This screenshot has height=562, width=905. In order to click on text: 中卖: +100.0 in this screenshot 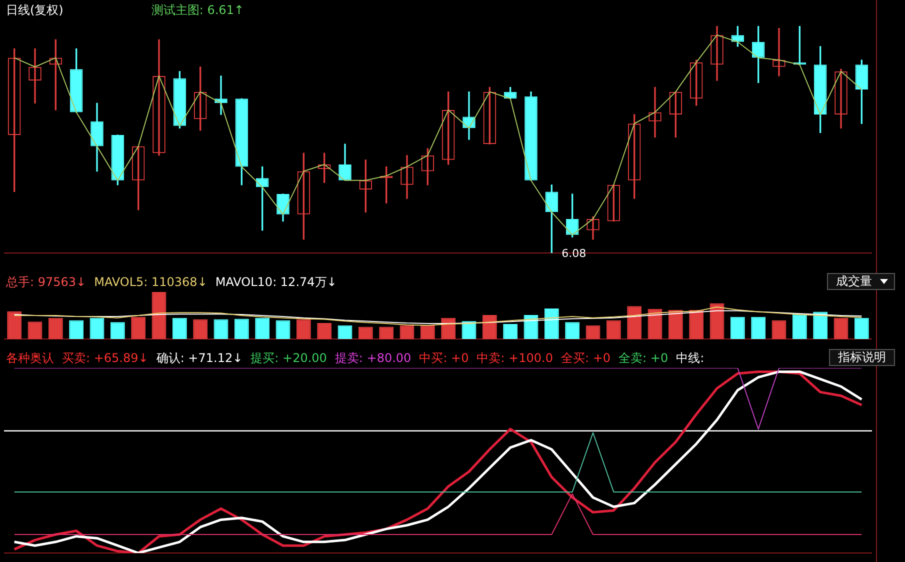, I will do `click(514, 358)`.